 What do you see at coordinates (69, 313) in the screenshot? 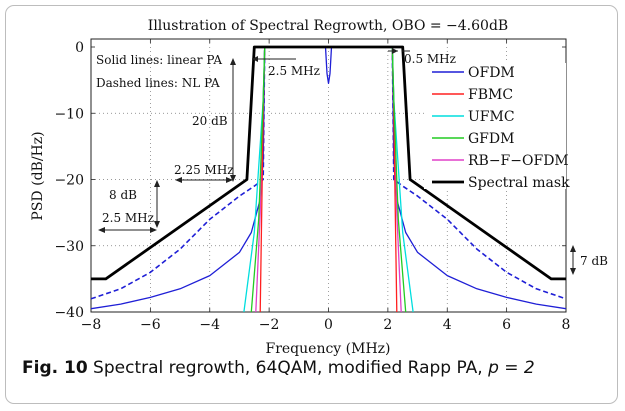
I see `y-tick-label: −40` at bounding box center [69, 313].